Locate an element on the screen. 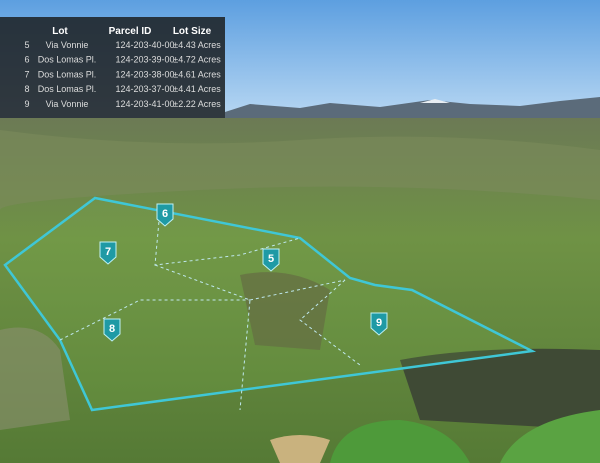 Image resolution: width=600 pixels, height=463 pixels. marker-label: 5 is located at coordinates (271, 259).